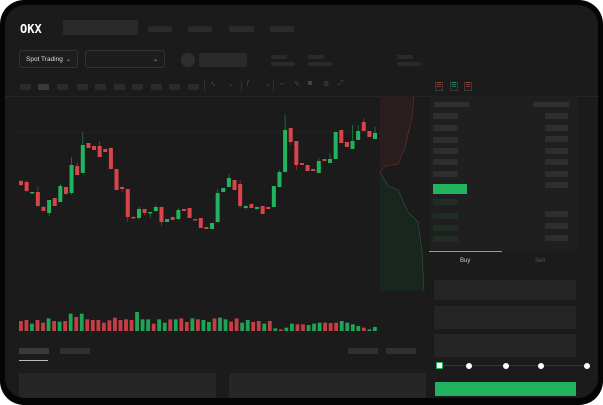 Image resolution: width=603 pixels, height=405 pixels. I want to click on line-icon: ∼, so click(282, 84).